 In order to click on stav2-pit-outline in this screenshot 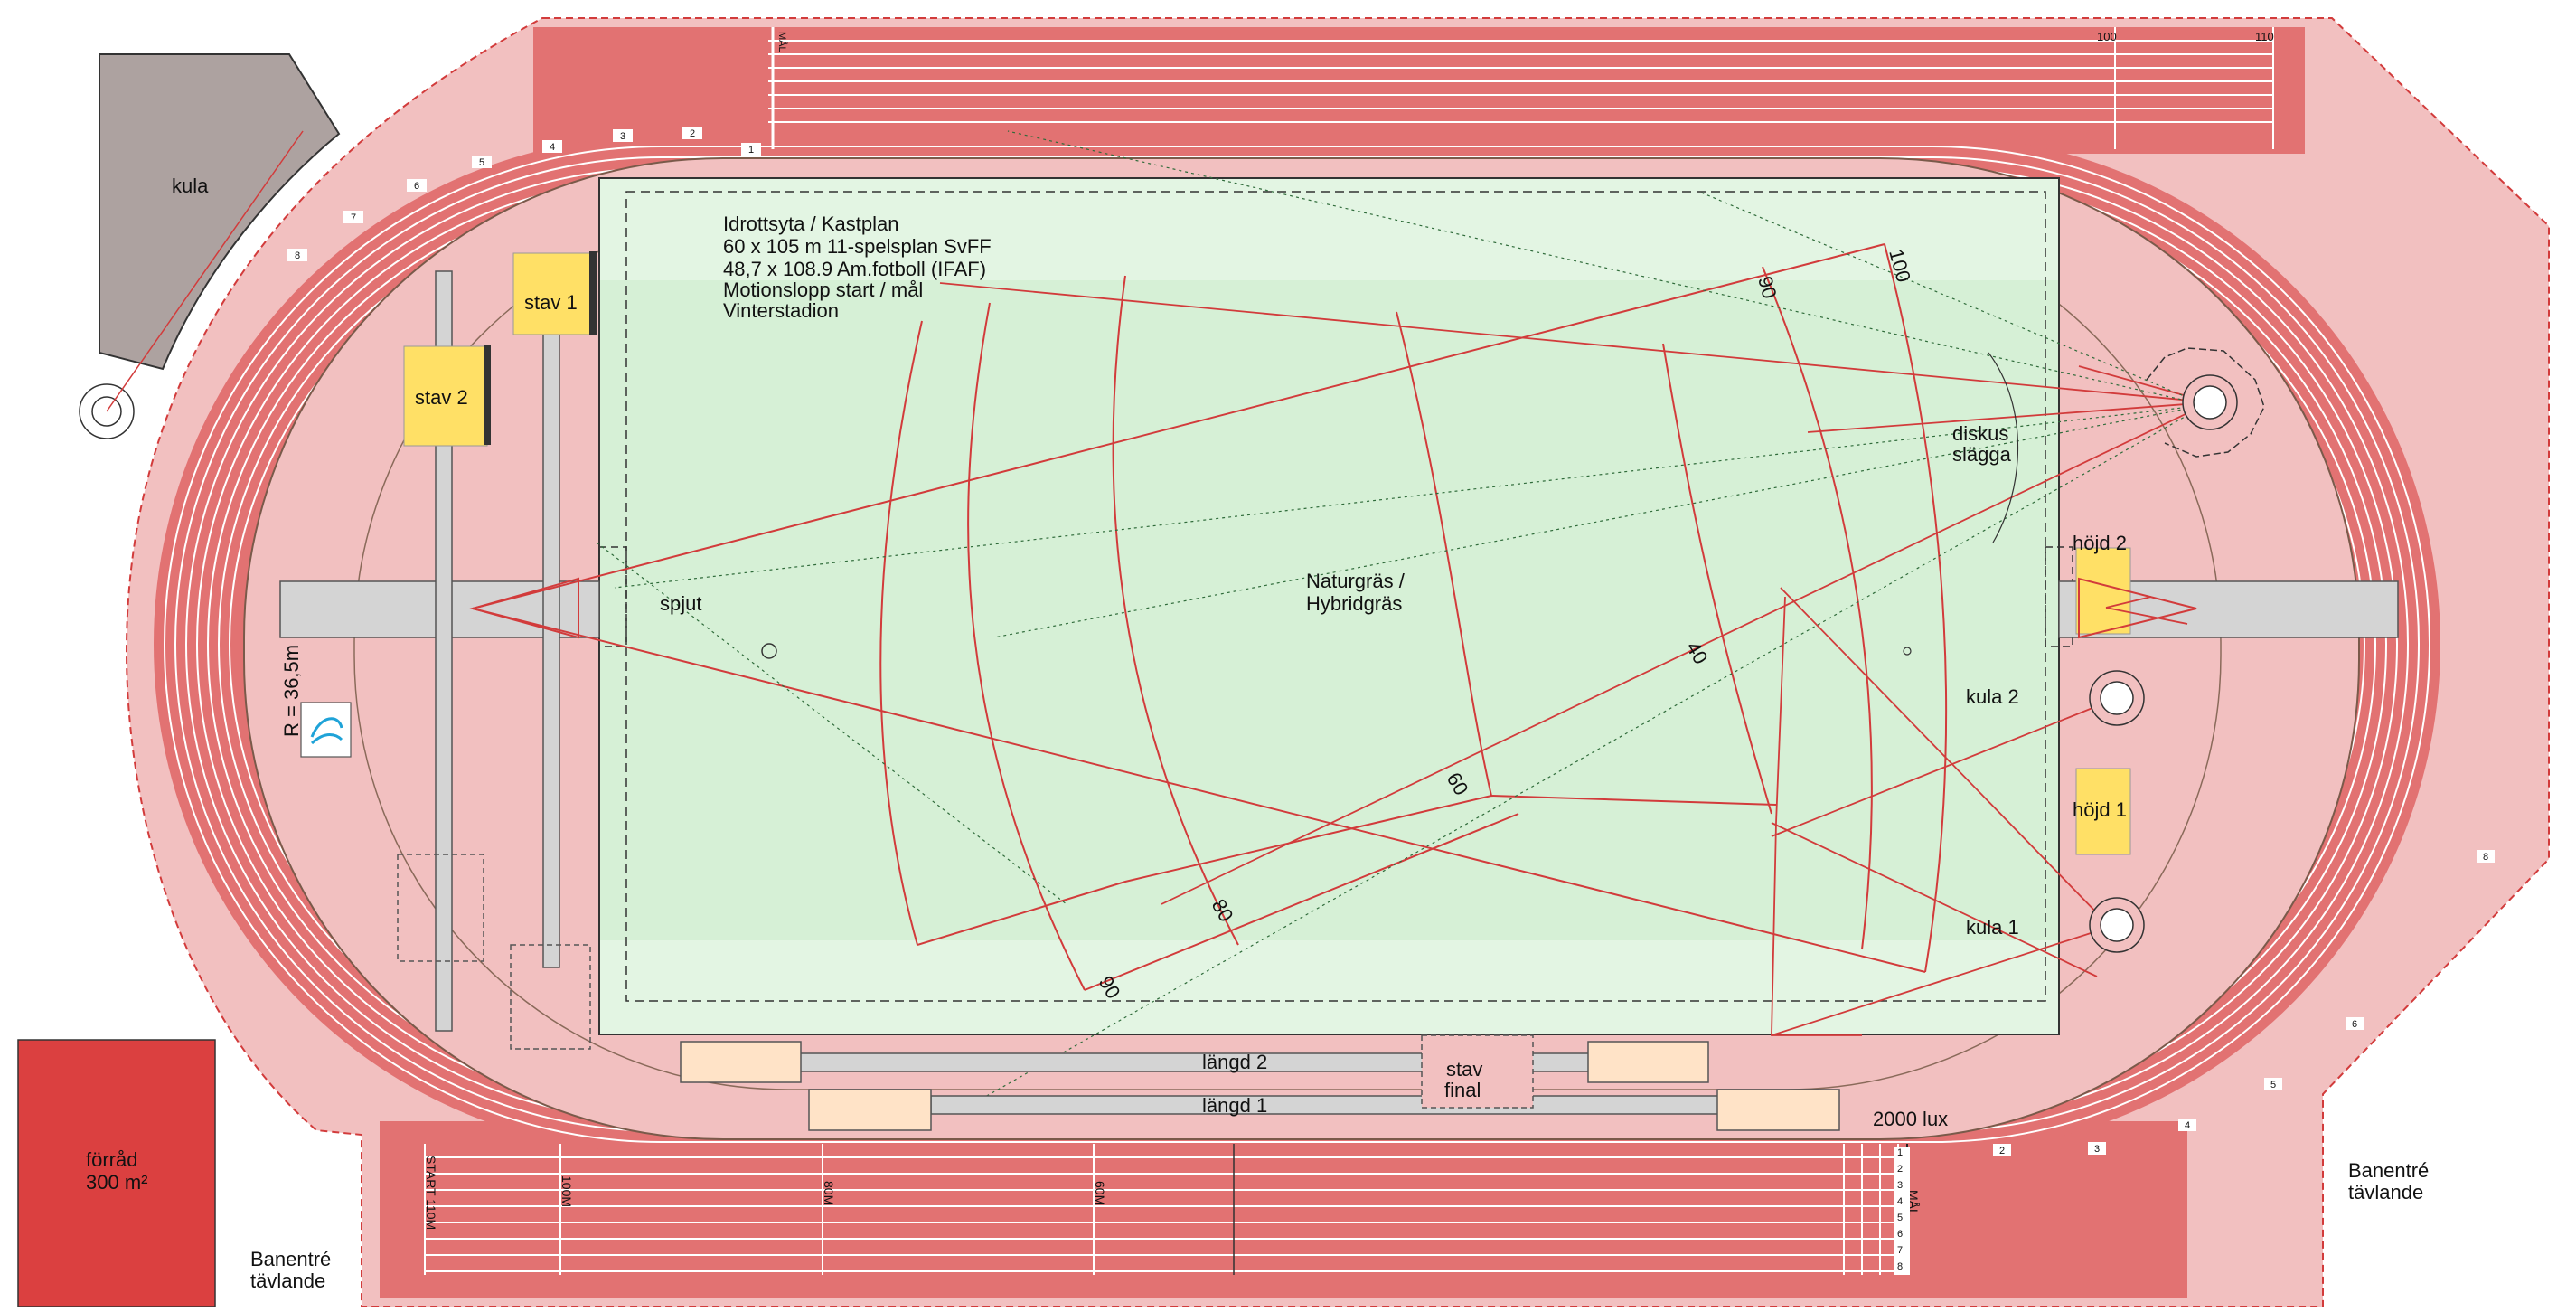, I will do `click(440, 908)`.